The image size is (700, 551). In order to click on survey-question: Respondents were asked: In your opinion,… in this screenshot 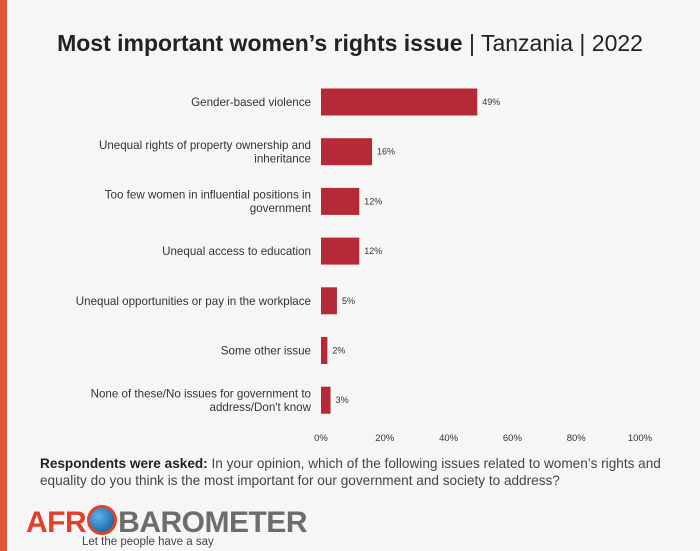, I will do `click(369, 472)`.